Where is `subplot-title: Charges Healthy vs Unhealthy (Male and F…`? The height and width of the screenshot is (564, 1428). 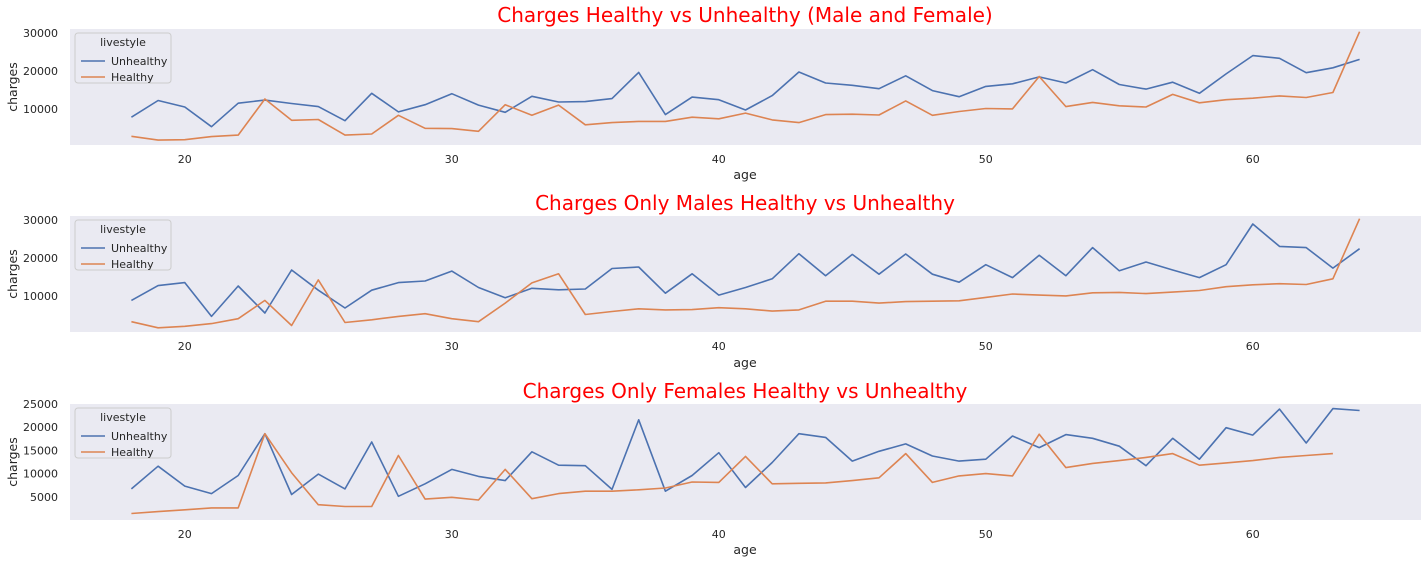 subplot-title: Charges Healthy vs Unhealthy (Male and F… is located at coordinates (744, 15).